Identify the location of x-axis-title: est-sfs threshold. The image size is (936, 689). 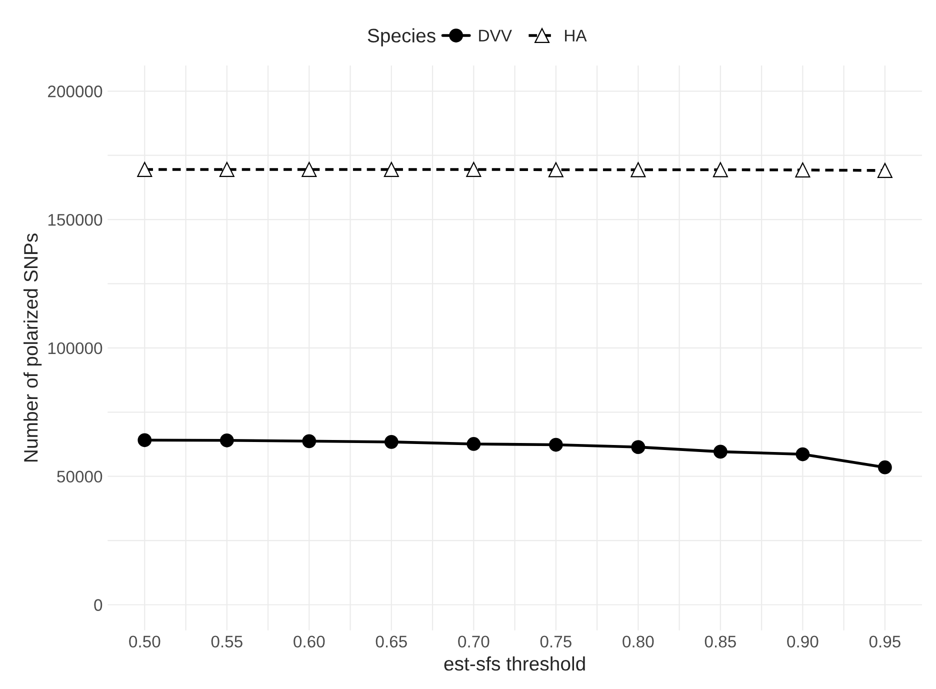
(514, 663).